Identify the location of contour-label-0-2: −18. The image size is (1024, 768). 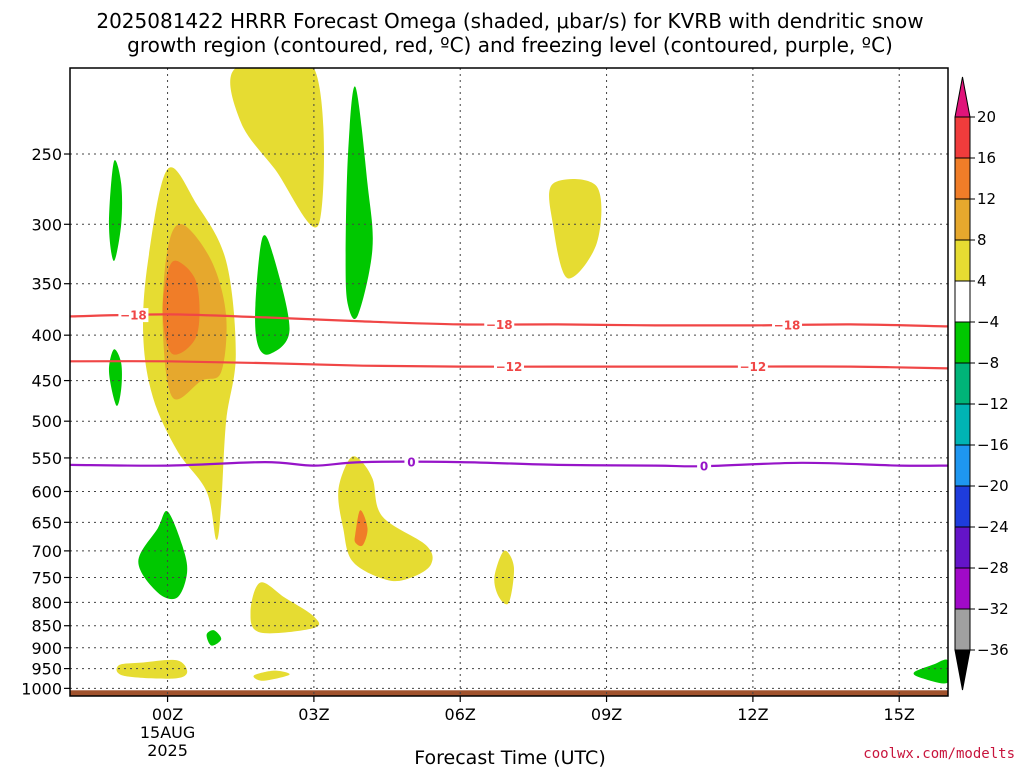
(787, 326).